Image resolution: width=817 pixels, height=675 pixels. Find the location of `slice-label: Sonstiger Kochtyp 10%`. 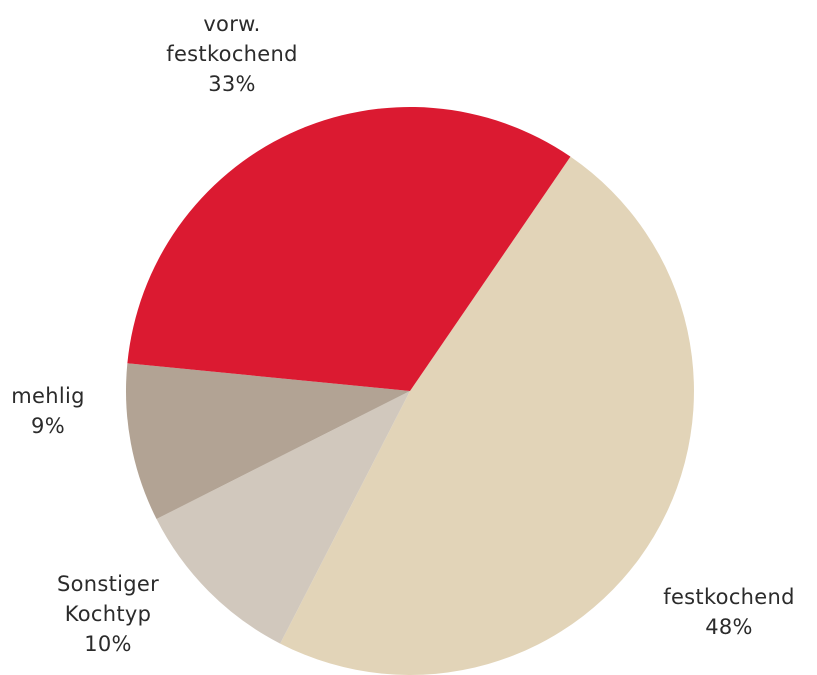

slice-label: Sonstiger Kochtyp 10% is located at coordinates (108, 614).